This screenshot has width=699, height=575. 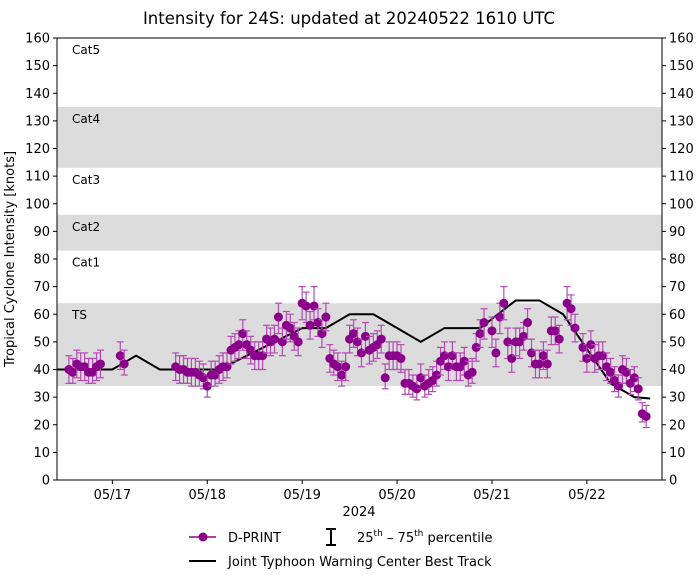 I want to click on band-label-cat5: Cat5, so click(x=86, y=50).